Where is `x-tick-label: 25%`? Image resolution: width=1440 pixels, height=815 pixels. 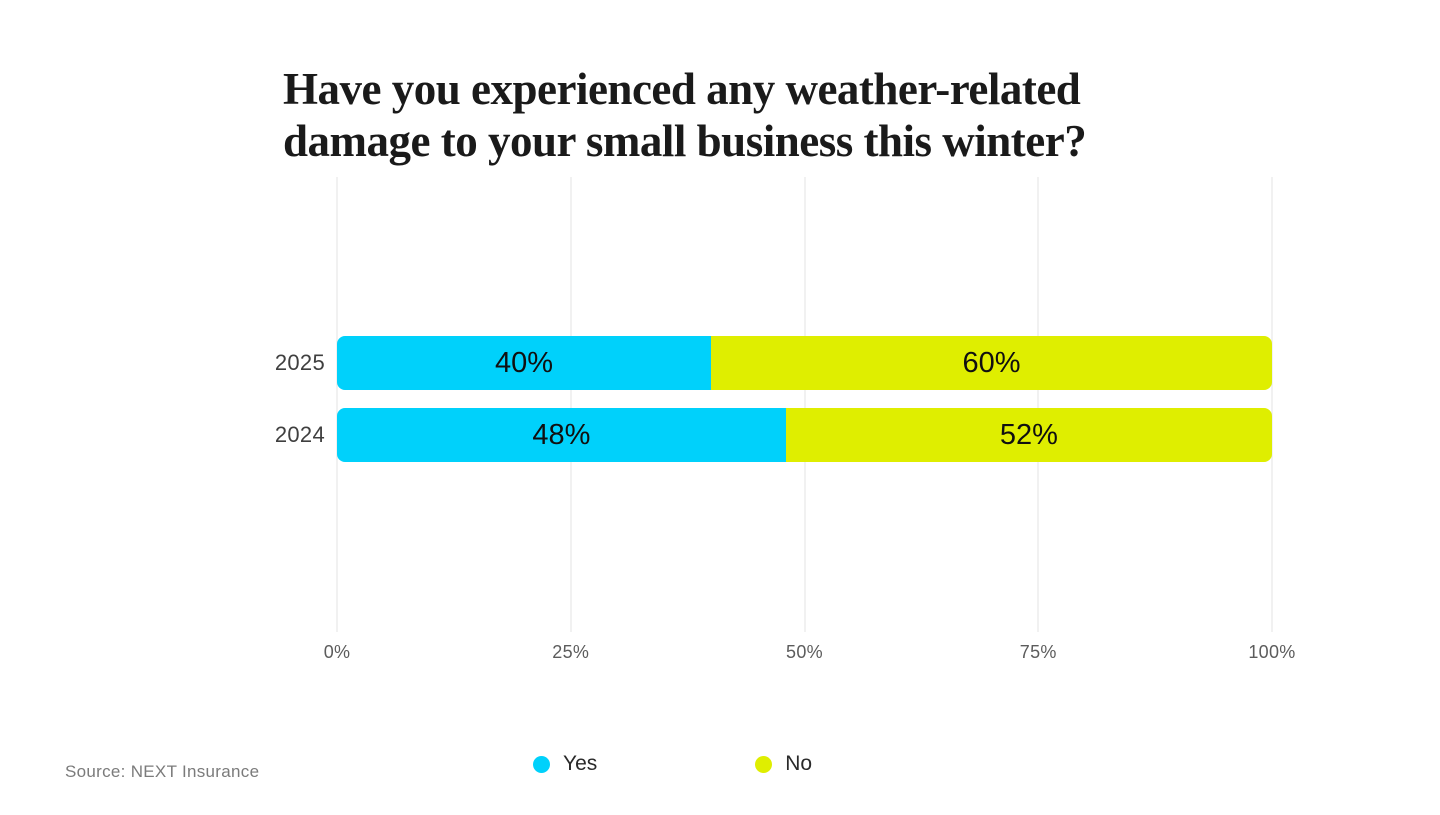 x-tick-label: 25% is located at coordinates (571, 652).